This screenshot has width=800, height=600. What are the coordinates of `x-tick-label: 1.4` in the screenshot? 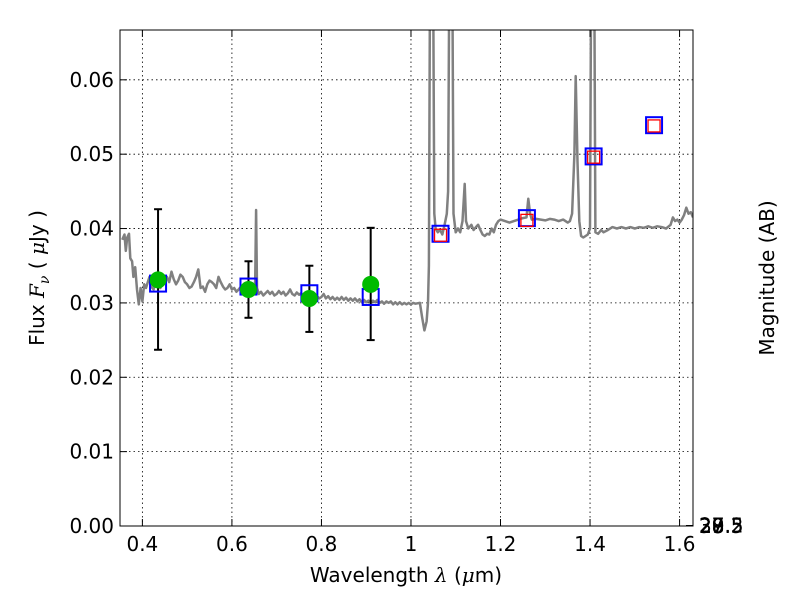 It's located at (590, 544).